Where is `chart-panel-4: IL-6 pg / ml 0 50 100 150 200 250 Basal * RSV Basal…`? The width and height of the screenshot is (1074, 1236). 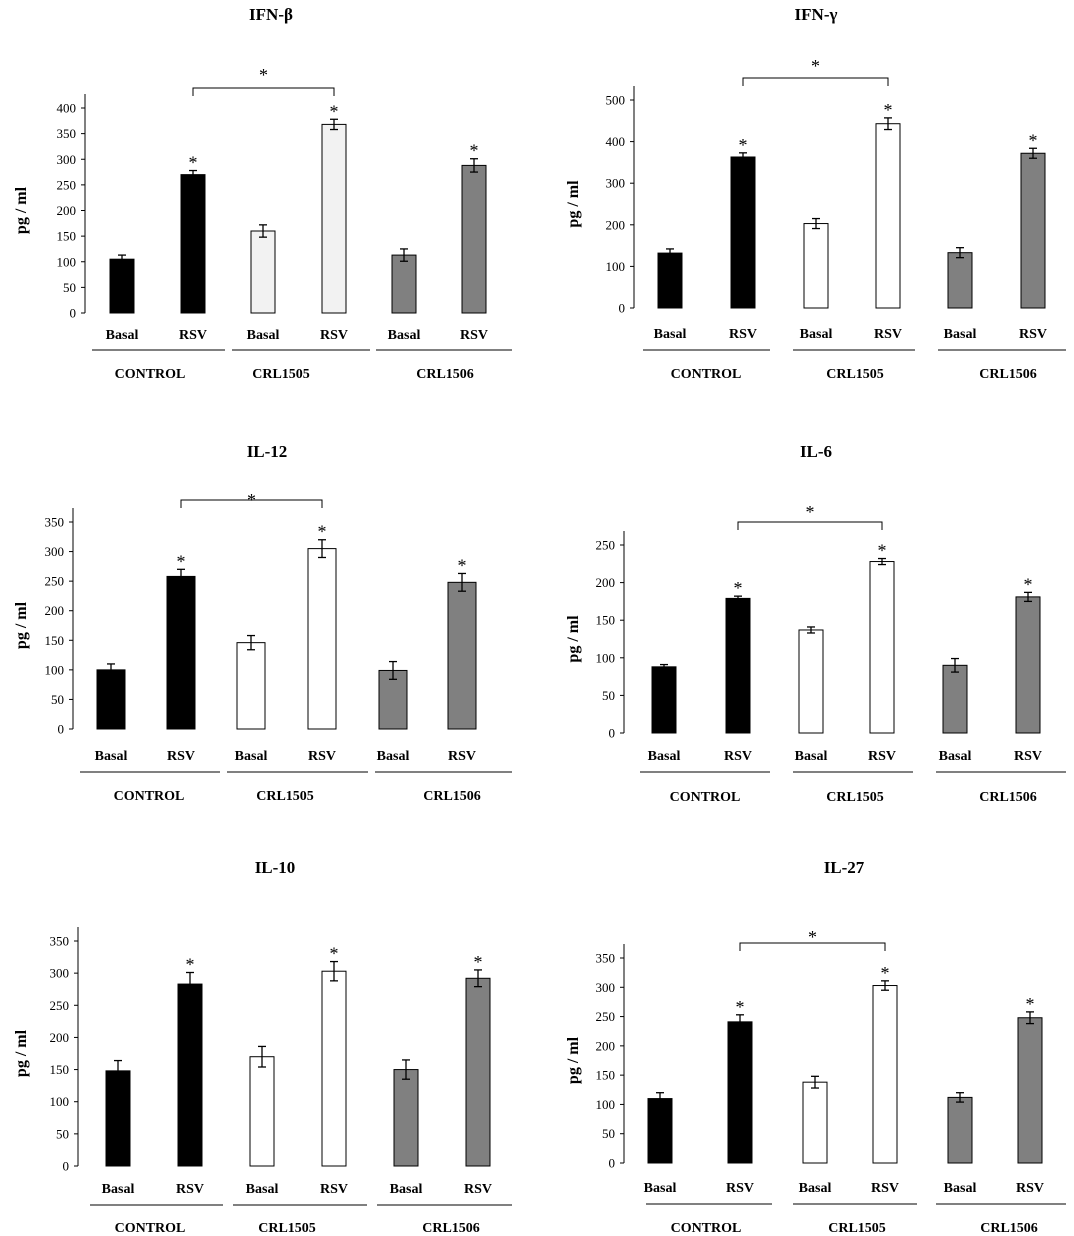 chart-panel-4: IL-6 pg / ml 0 50 100 150 200 250 Basal * RSV Basal… is located at coordinates (815, 623).